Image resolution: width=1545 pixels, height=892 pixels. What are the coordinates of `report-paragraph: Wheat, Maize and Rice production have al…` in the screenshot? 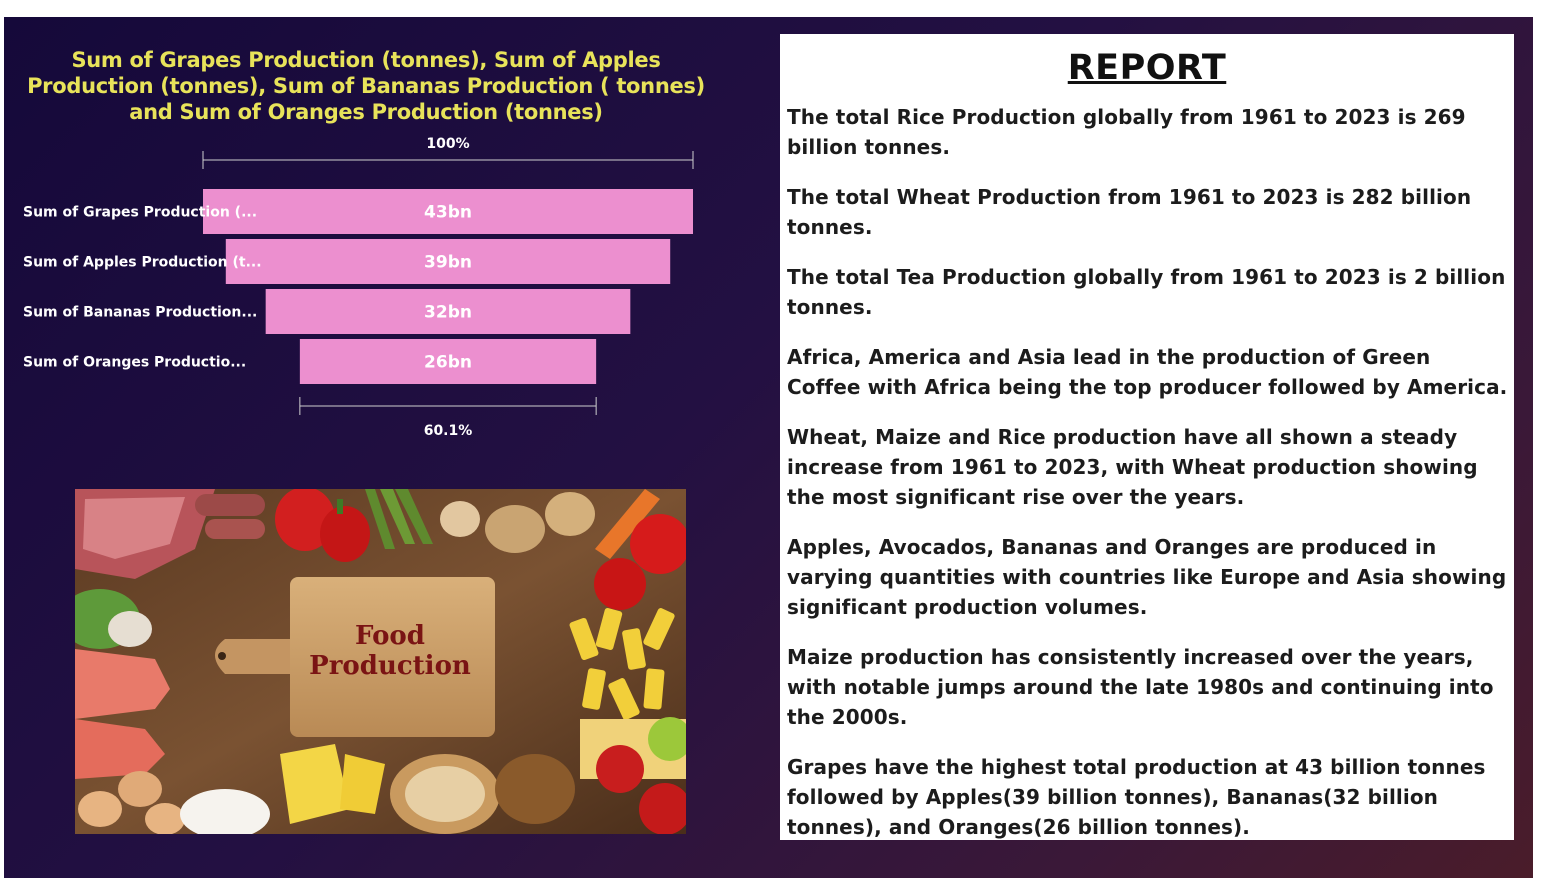 It's located at (1132, 467).